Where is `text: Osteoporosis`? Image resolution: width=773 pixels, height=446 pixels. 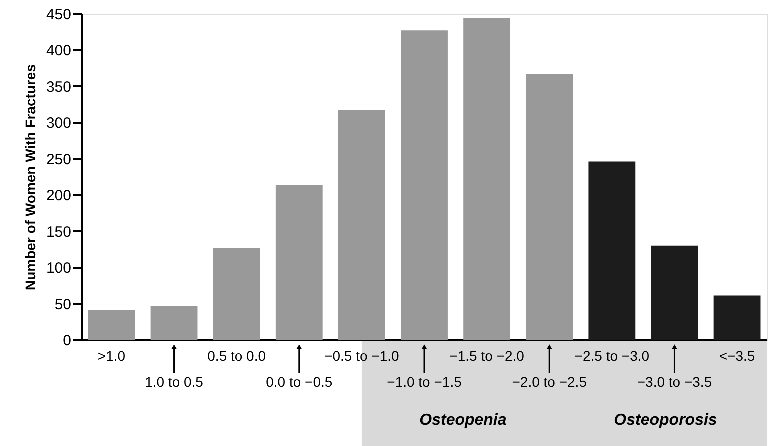 text: Osteoporosis is located at coordinates (666, 420).